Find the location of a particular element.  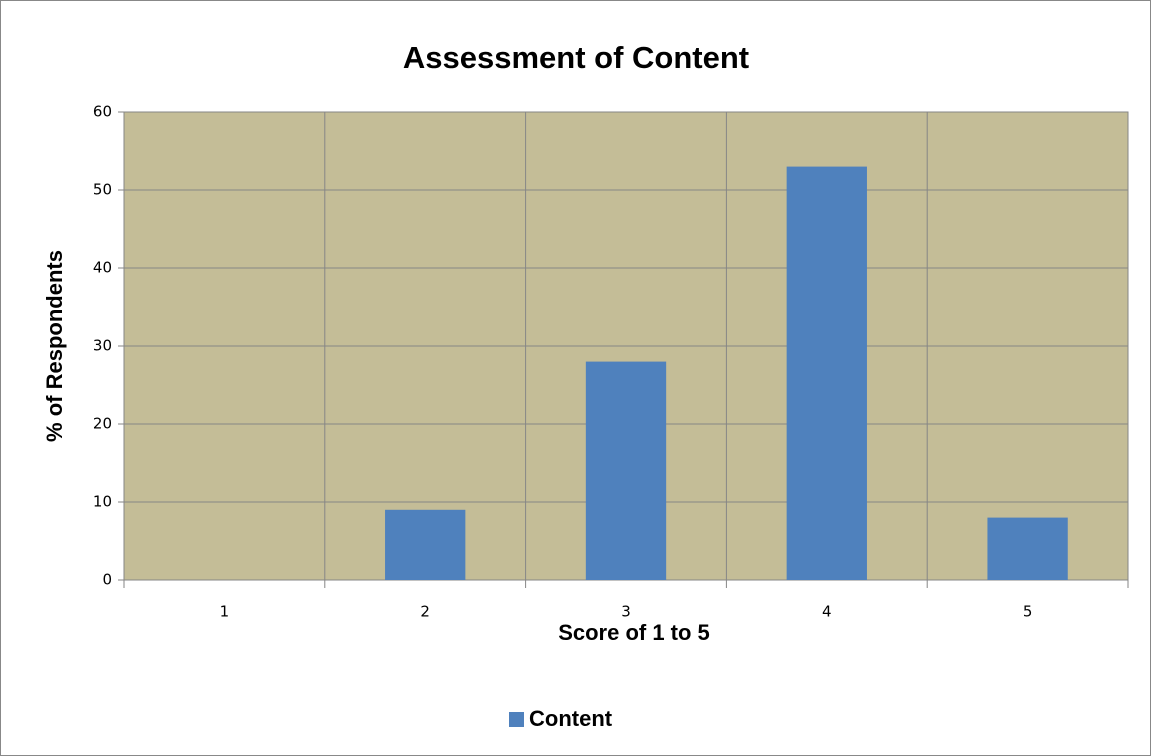

y-tick-label: 20 is located at coordinates (102, 424).